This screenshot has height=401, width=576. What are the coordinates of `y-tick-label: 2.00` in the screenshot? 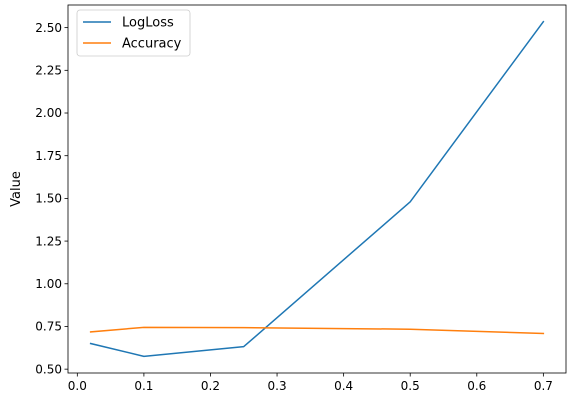 It's located at (48, 113).